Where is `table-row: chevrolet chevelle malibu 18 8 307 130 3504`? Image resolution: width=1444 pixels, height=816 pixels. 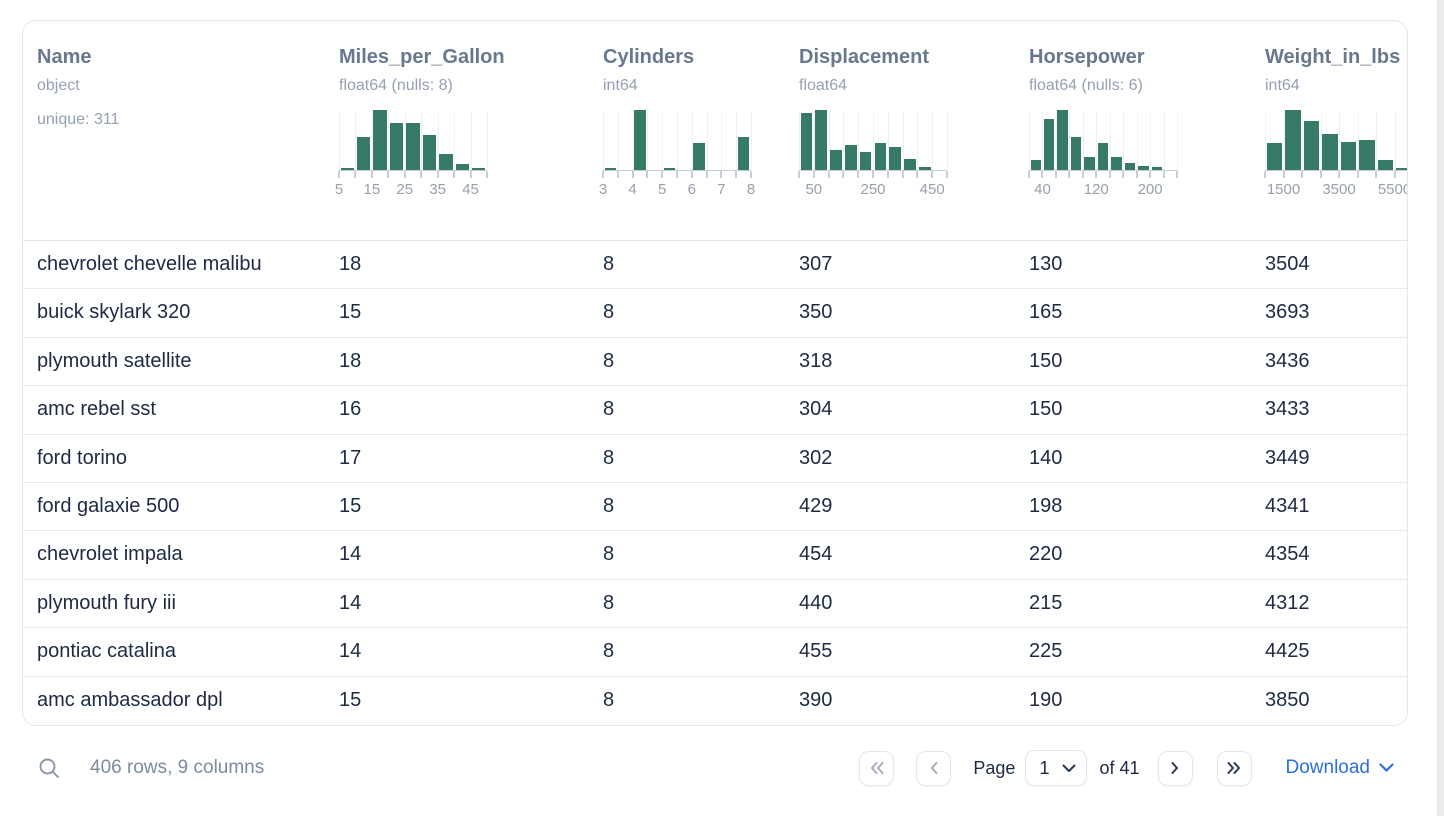
table-row: chevrolet chevelle malibu 18 8 307 130 3504 is located at coordinates (715, 265).